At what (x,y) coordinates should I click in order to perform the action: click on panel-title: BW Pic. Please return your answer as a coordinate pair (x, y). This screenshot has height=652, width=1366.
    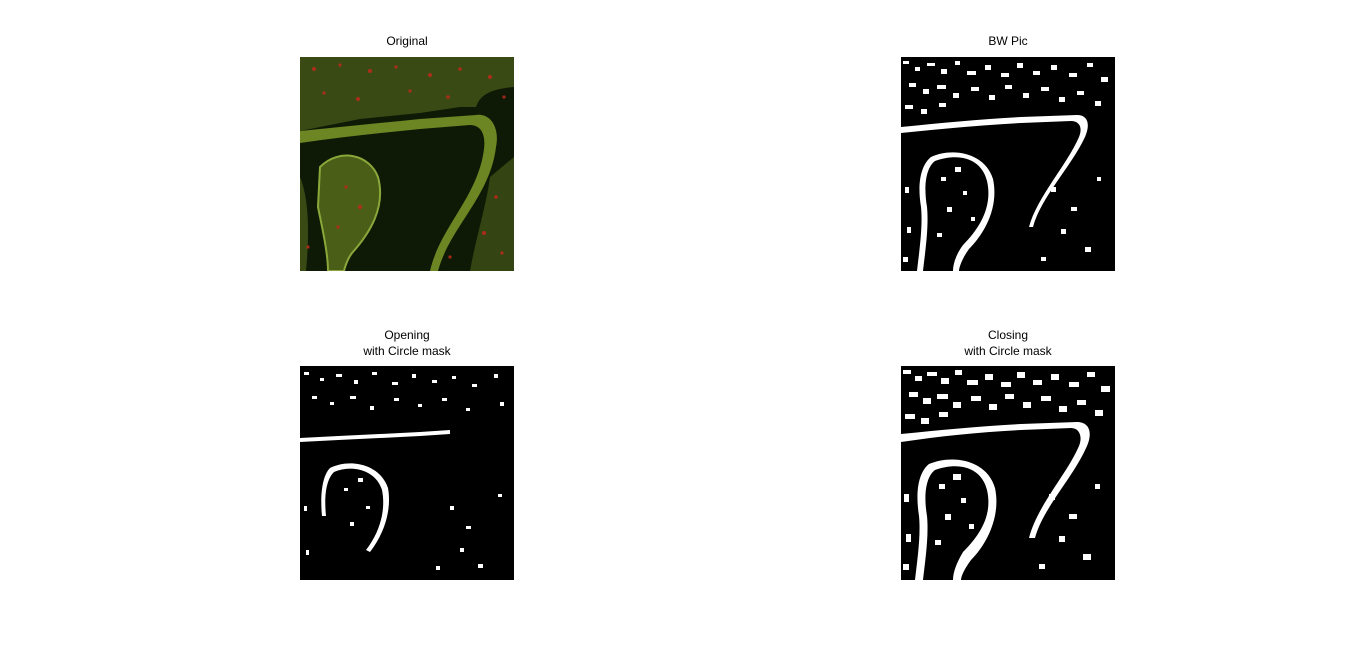
    Looking at the image, I should click on (1008, 41).